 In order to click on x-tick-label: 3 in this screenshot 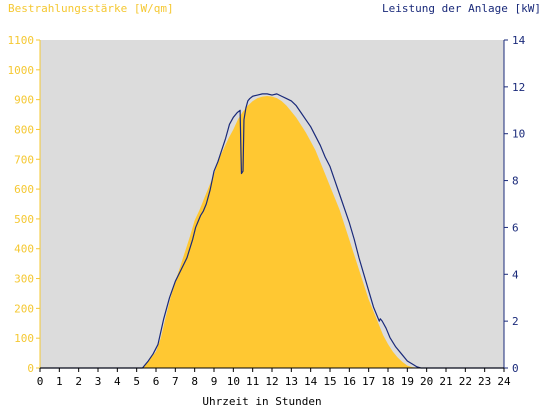, I will do `click(98, 381)`.